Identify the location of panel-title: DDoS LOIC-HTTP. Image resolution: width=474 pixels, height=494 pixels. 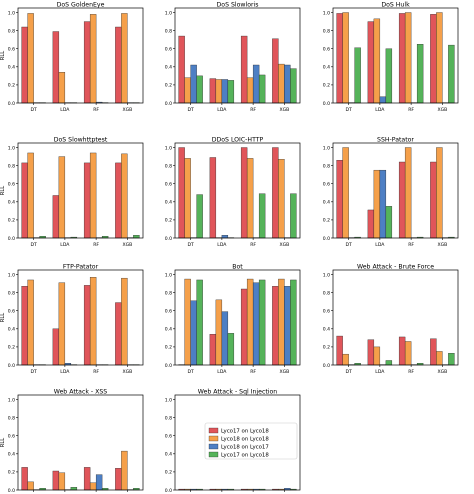
(238, 140).